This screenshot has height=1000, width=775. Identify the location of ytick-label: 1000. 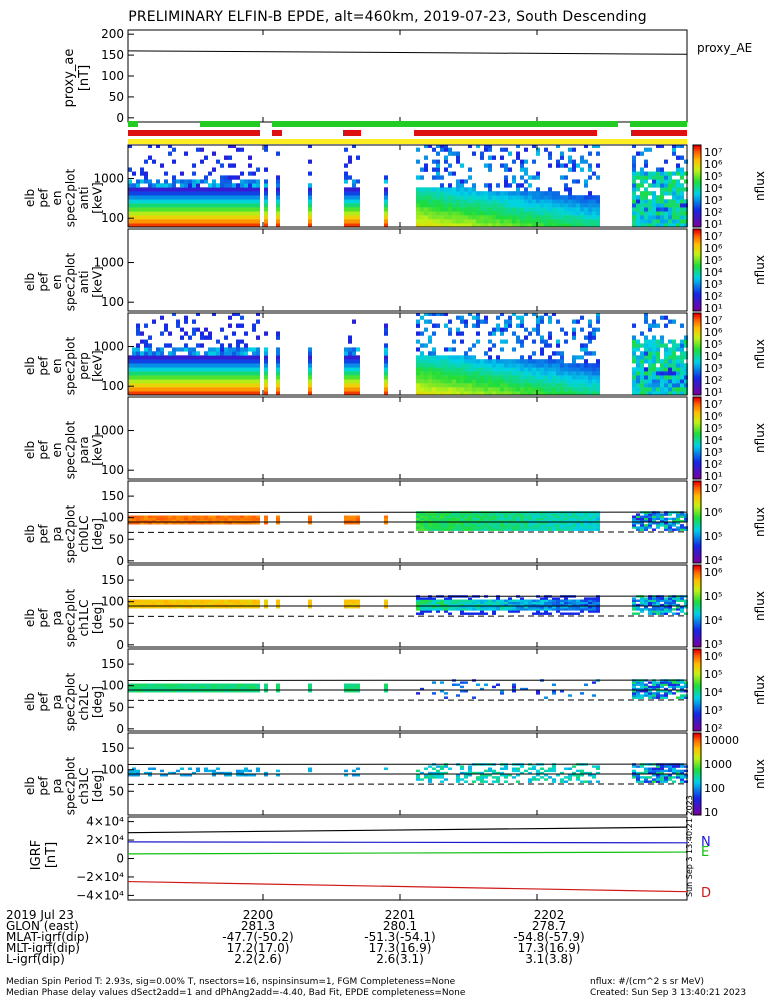
(108, 431).